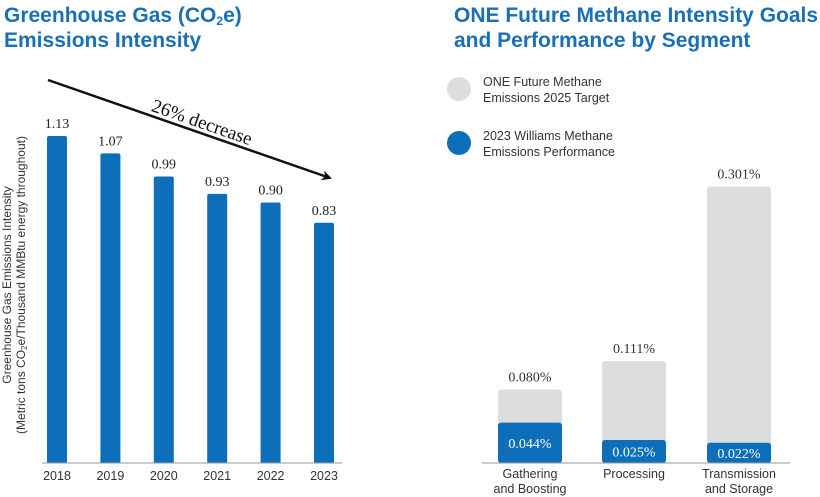 Image resolution: width=820 pixels, height=497 pixels. I want to click on bar-2020, so click(163, 319).